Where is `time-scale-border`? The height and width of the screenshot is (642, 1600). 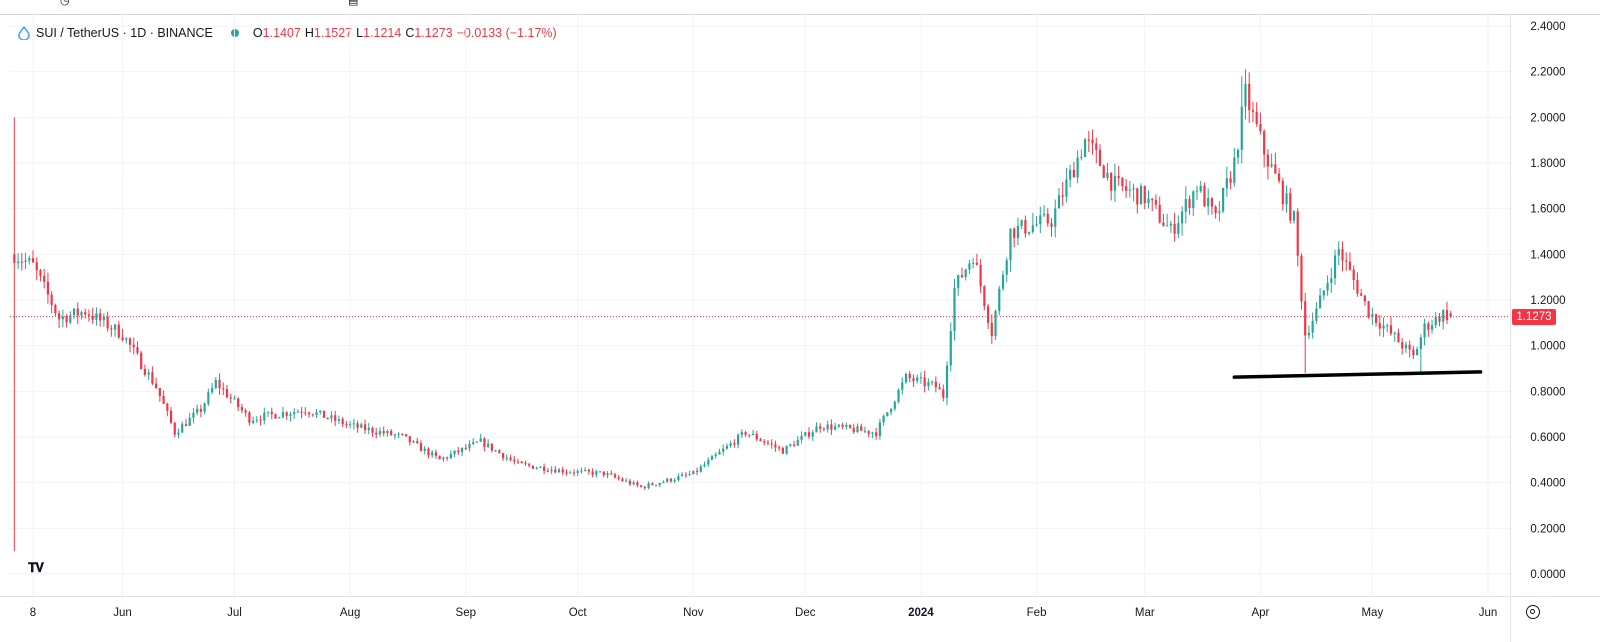 time-scale-border is located at coordinates (800, 596).